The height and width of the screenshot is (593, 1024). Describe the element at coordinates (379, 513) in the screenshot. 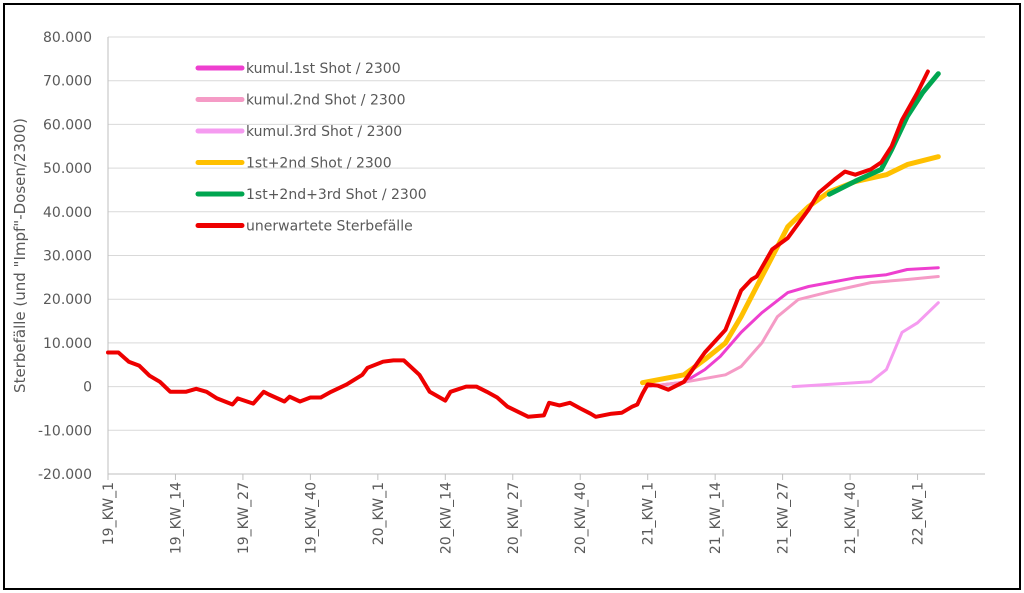

I see `x-tick-label: 20_KW_1` at that location.